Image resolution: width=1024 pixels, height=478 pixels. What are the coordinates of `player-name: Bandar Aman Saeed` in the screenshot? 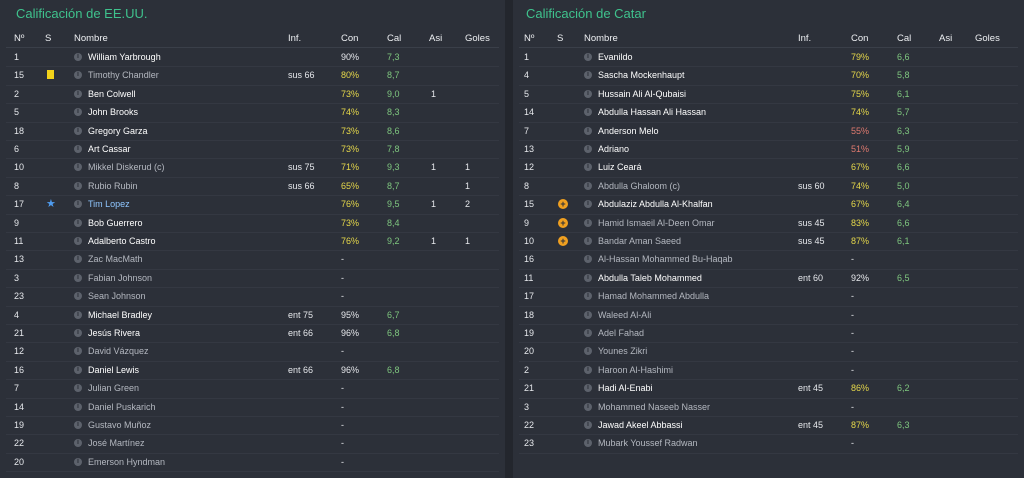 It's located at (640, 241).